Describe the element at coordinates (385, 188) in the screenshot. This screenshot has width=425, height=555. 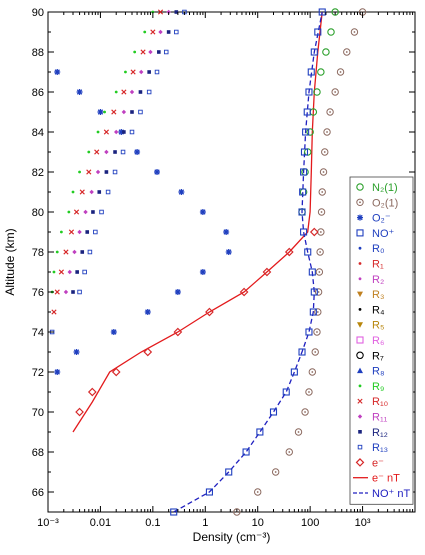
I see `legend-label: N₂(1)` at that location.